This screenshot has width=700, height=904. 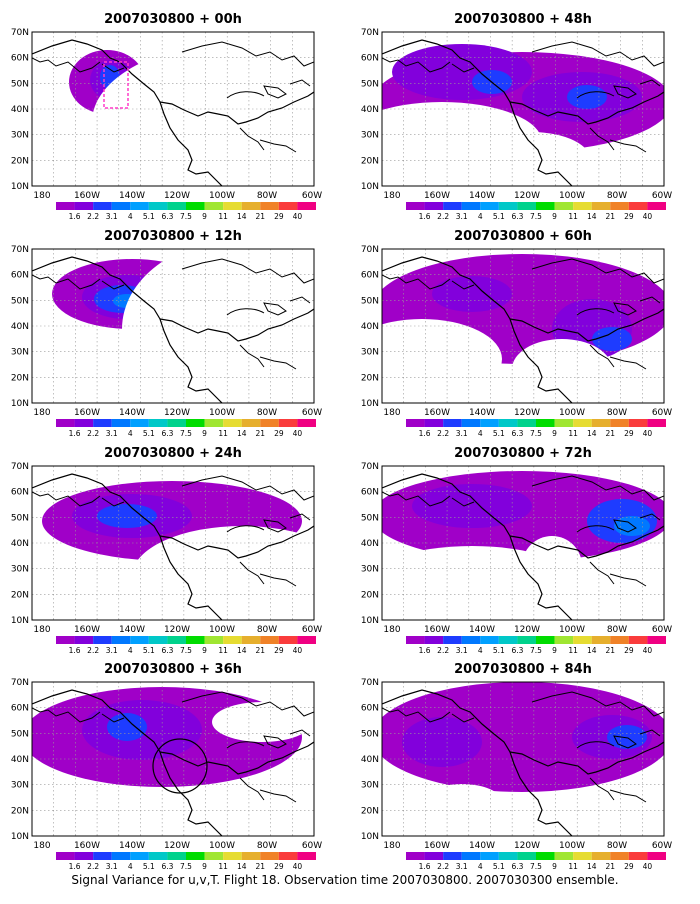 What do you see at coordinates (391, 413) in the screenshot?
I see `lon-label: 180` at bounding box center [391, 413].